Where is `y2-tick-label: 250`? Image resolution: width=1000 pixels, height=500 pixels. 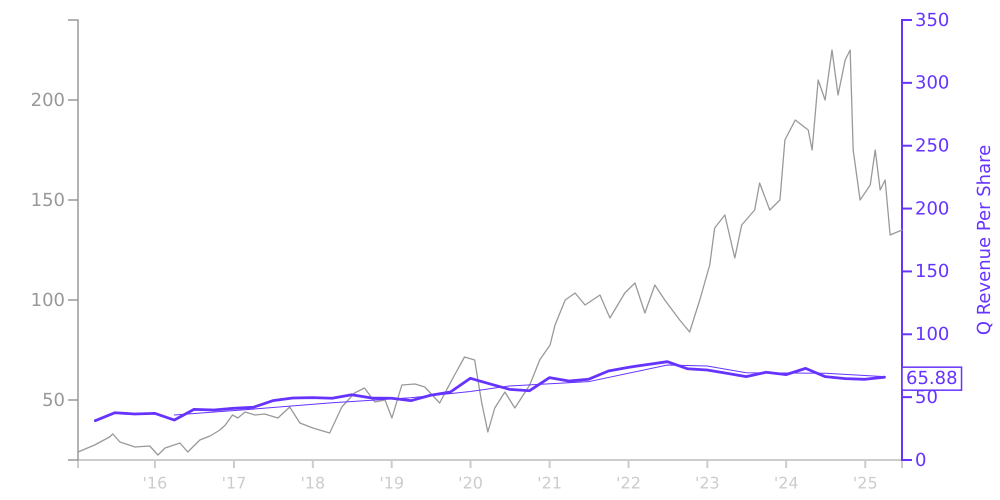
y2-tick-label: 250 is located at coordinates (932, 145).